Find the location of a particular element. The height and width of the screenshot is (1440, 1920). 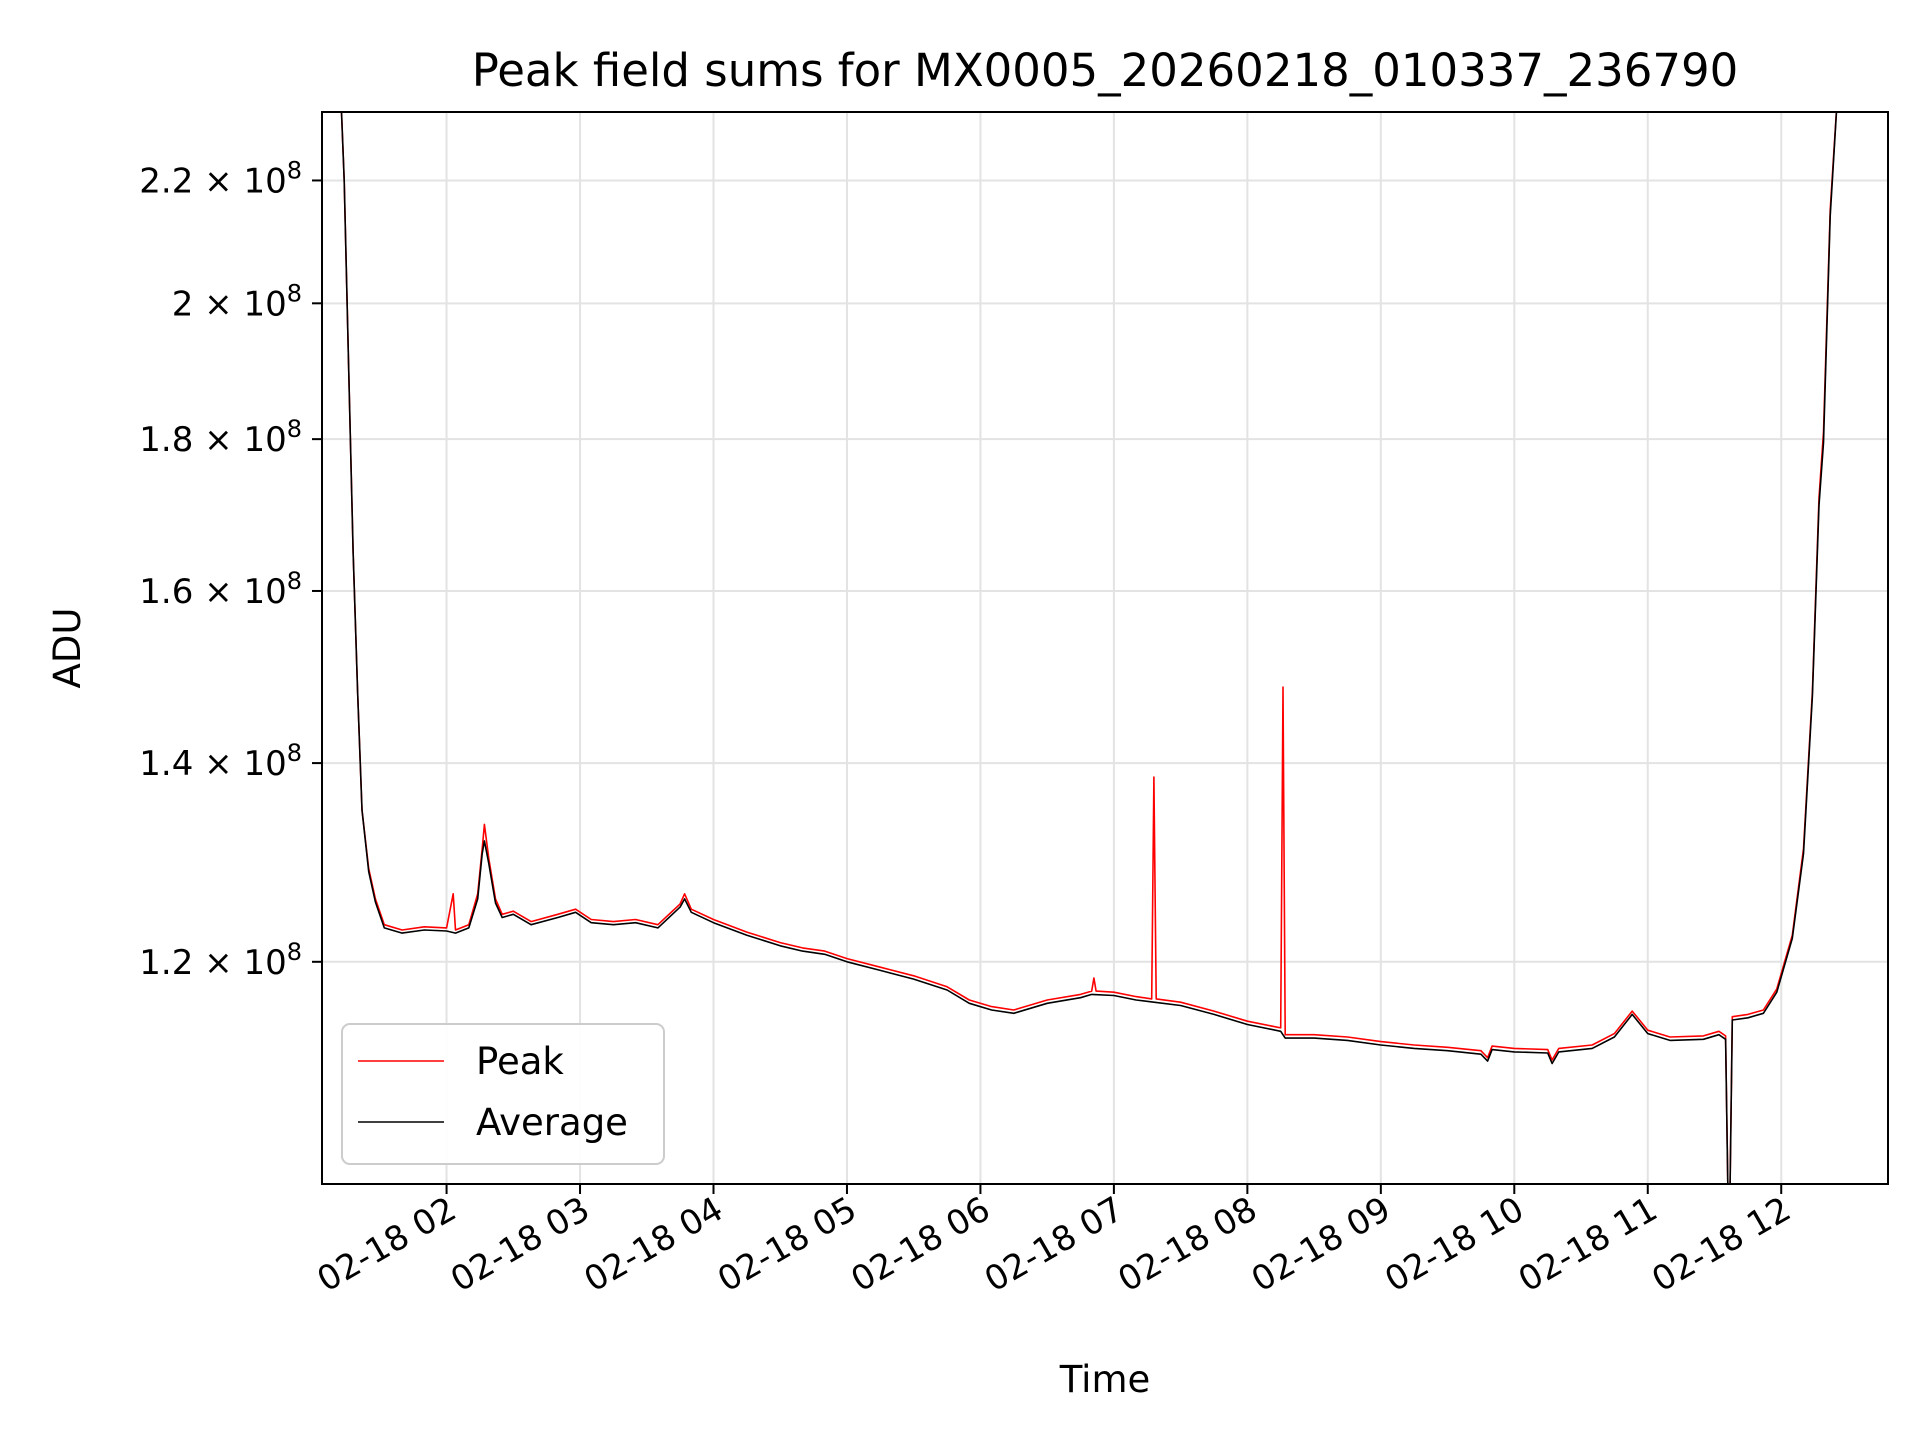

y-tick-label: 1.8 × 108 is located at coordinates (220, 437).